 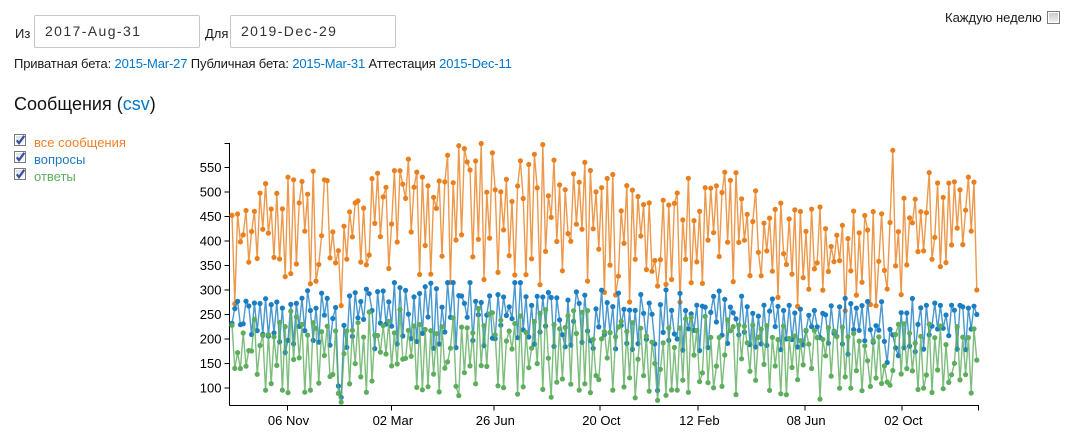 I want to click on svg-text: 26 Jun, so click(x=495, y=420).